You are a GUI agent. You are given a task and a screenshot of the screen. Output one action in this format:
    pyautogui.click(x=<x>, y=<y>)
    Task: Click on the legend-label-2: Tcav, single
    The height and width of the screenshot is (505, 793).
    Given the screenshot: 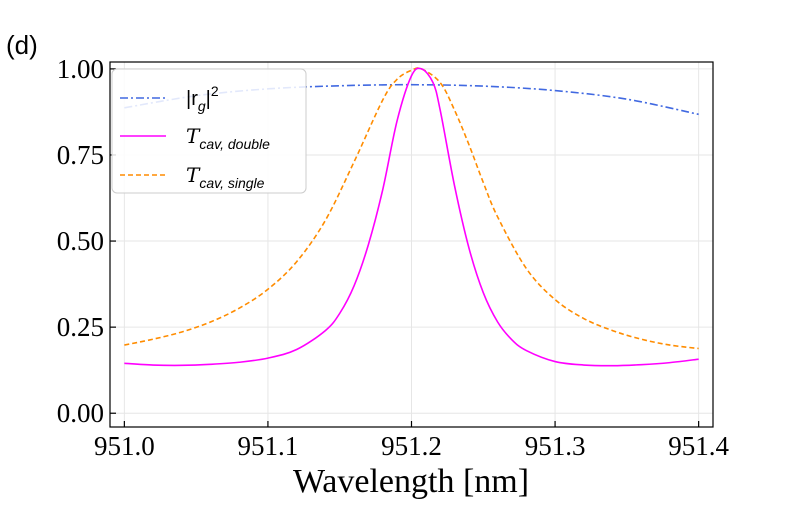 What is the action you would take?
    pyautogui.click(x=225, y=177)
    